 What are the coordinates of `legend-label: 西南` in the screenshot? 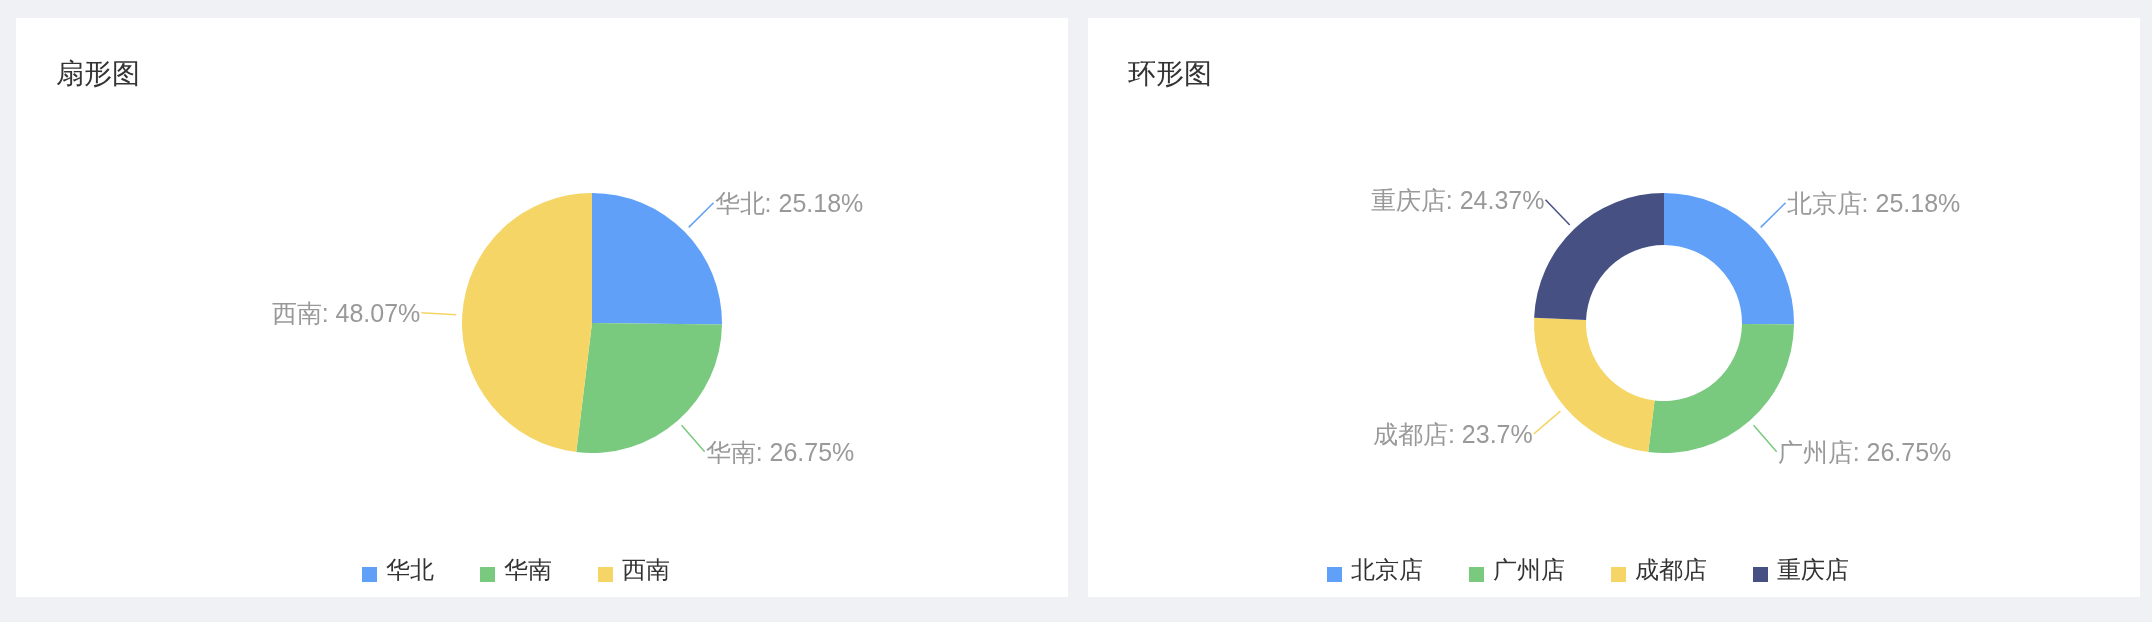 It's located at (646, 569).